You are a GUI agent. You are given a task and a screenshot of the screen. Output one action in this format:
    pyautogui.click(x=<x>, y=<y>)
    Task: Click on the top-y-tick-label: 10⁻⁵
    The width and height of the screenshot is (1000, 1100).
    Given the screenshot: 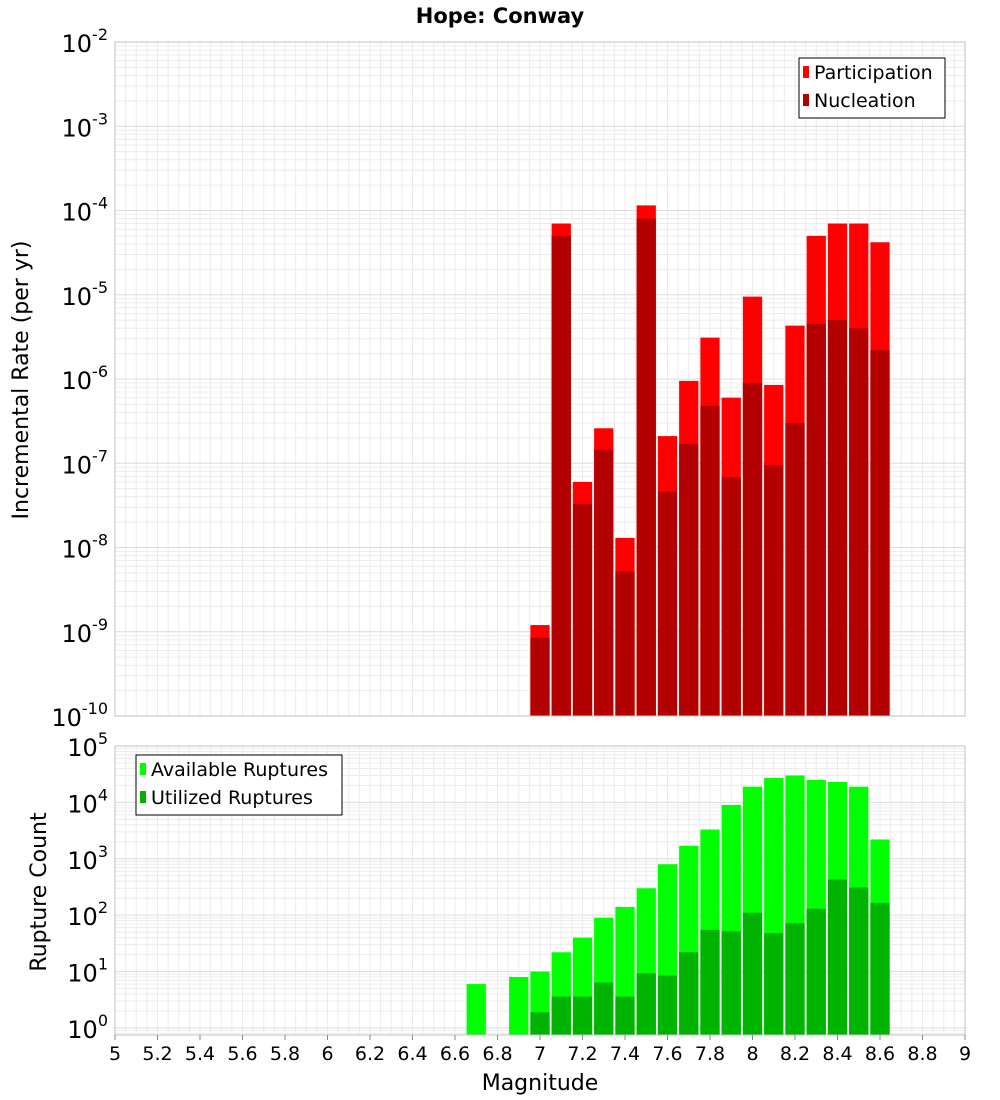 What is the action you would take?
    pyautogui.click(x=85, y=294)
    